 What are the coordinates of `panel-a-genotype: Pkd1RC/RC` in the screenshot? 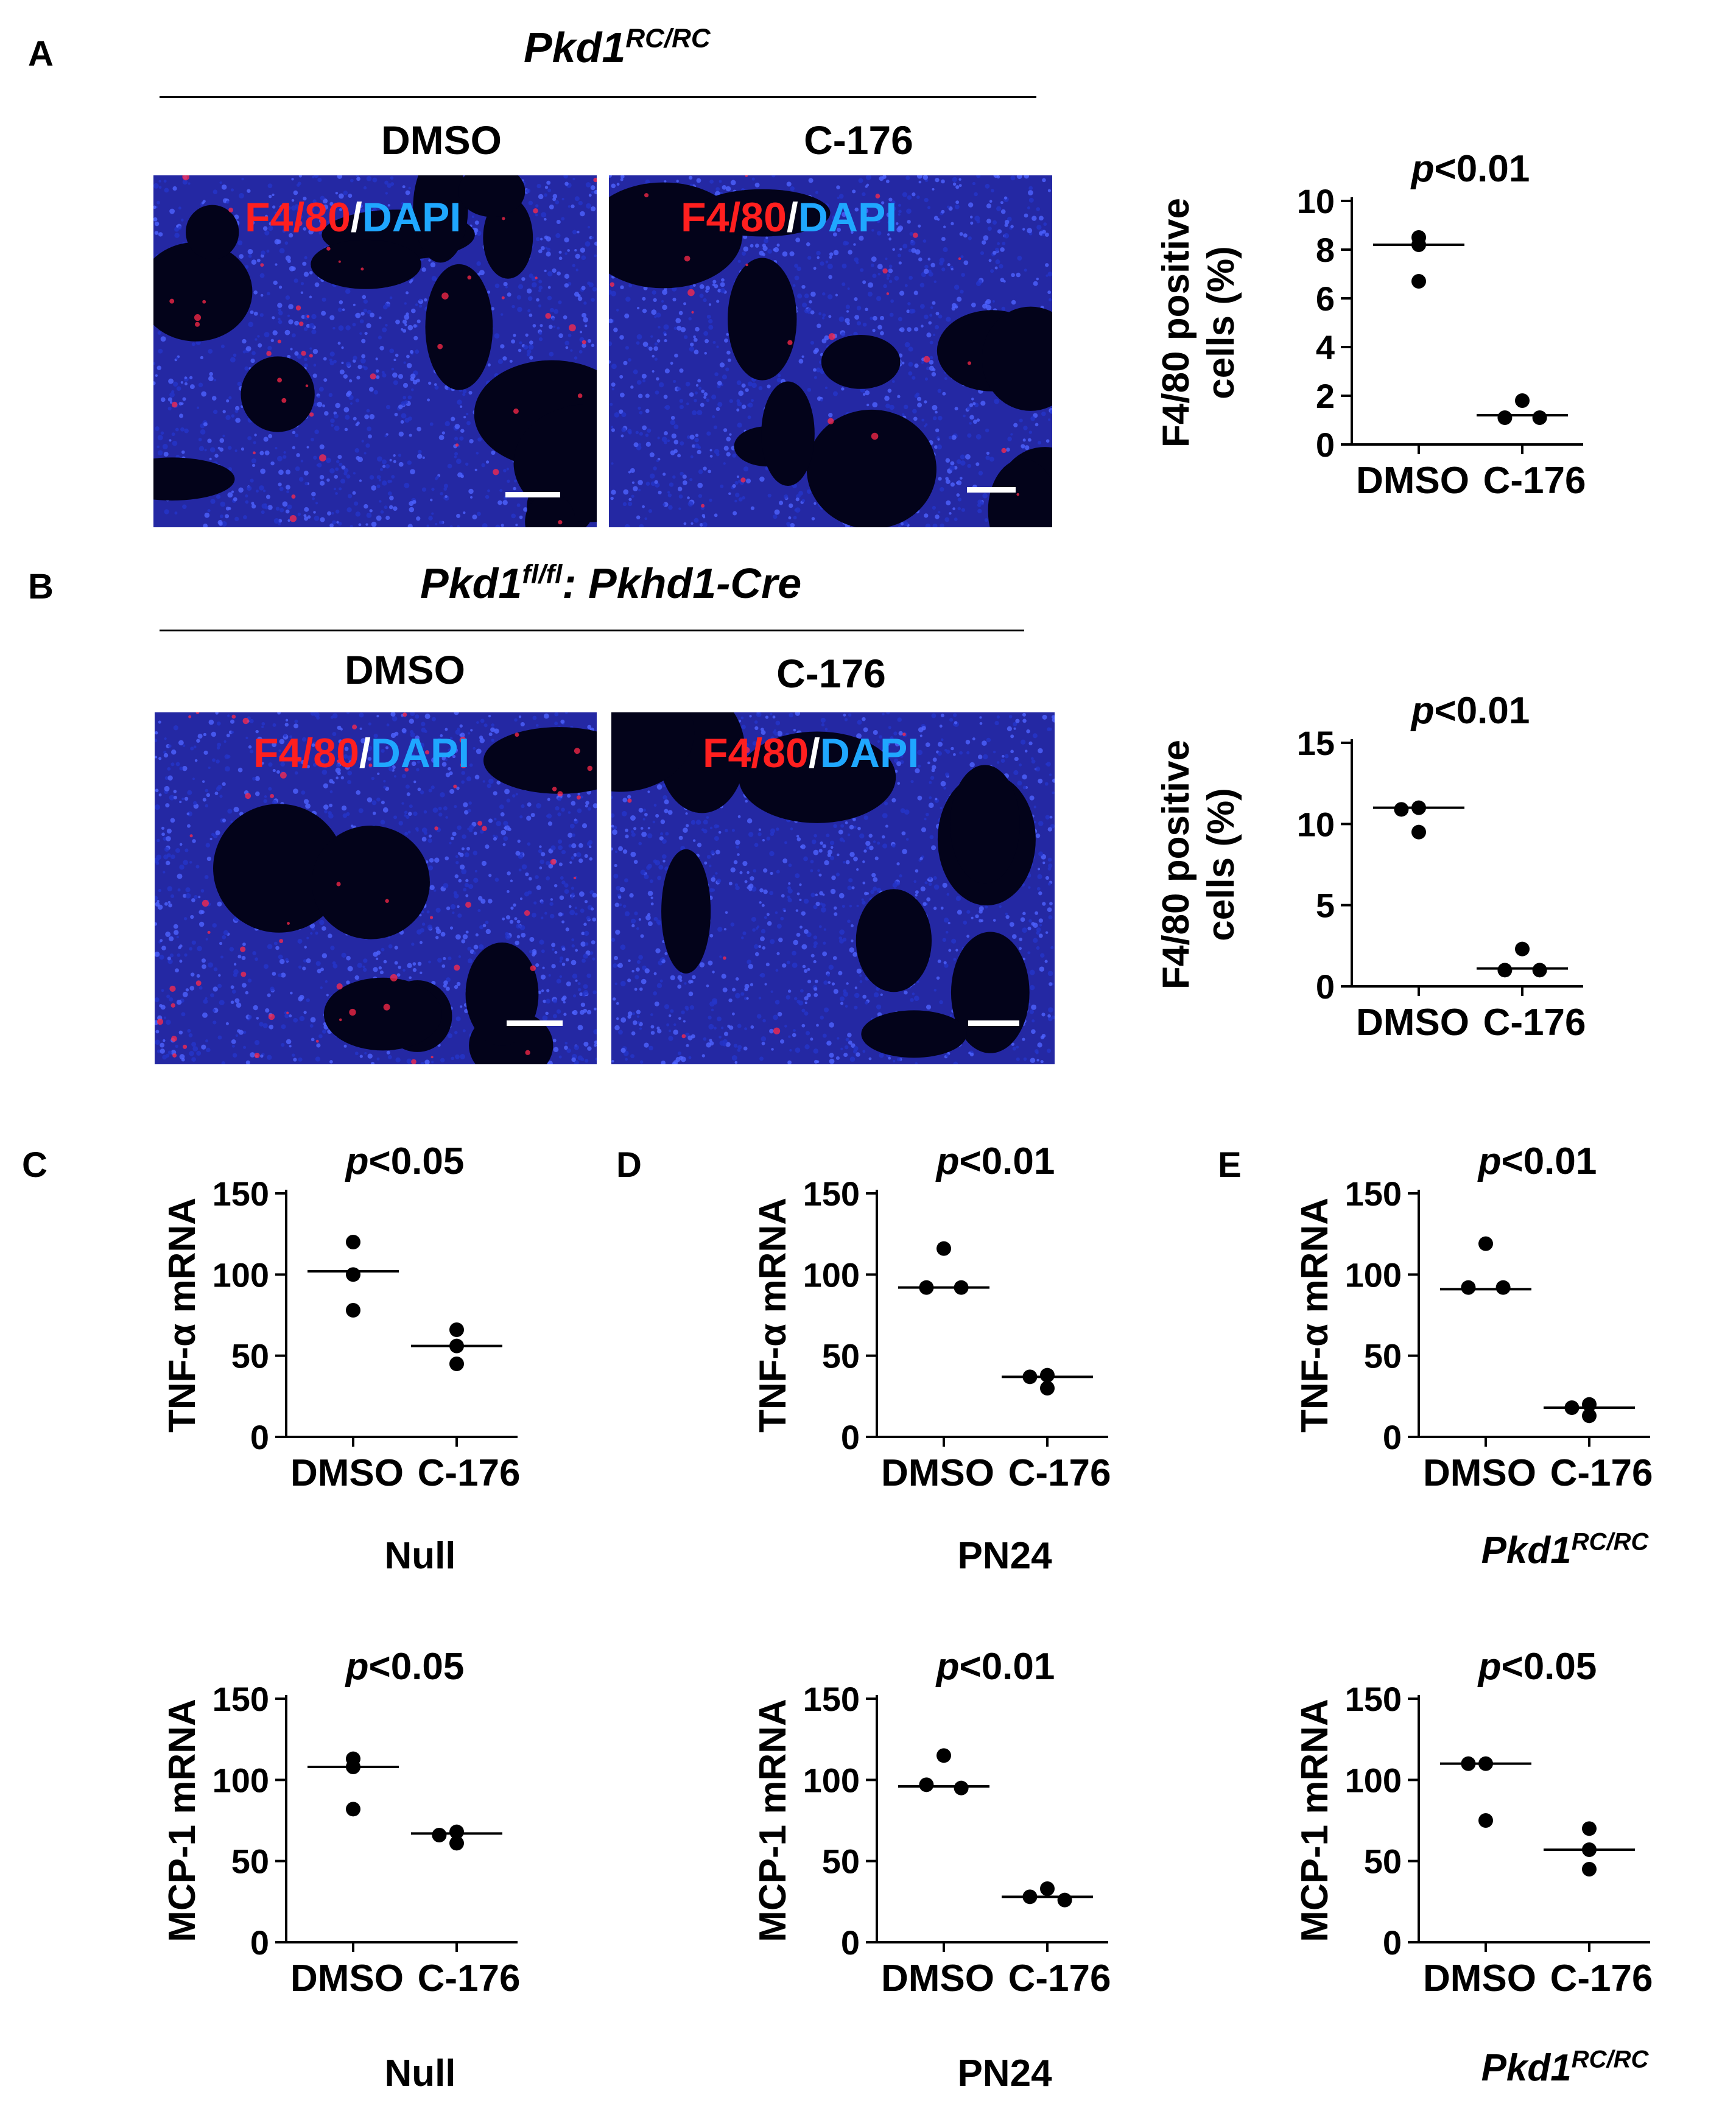 It's located at (617, 47).